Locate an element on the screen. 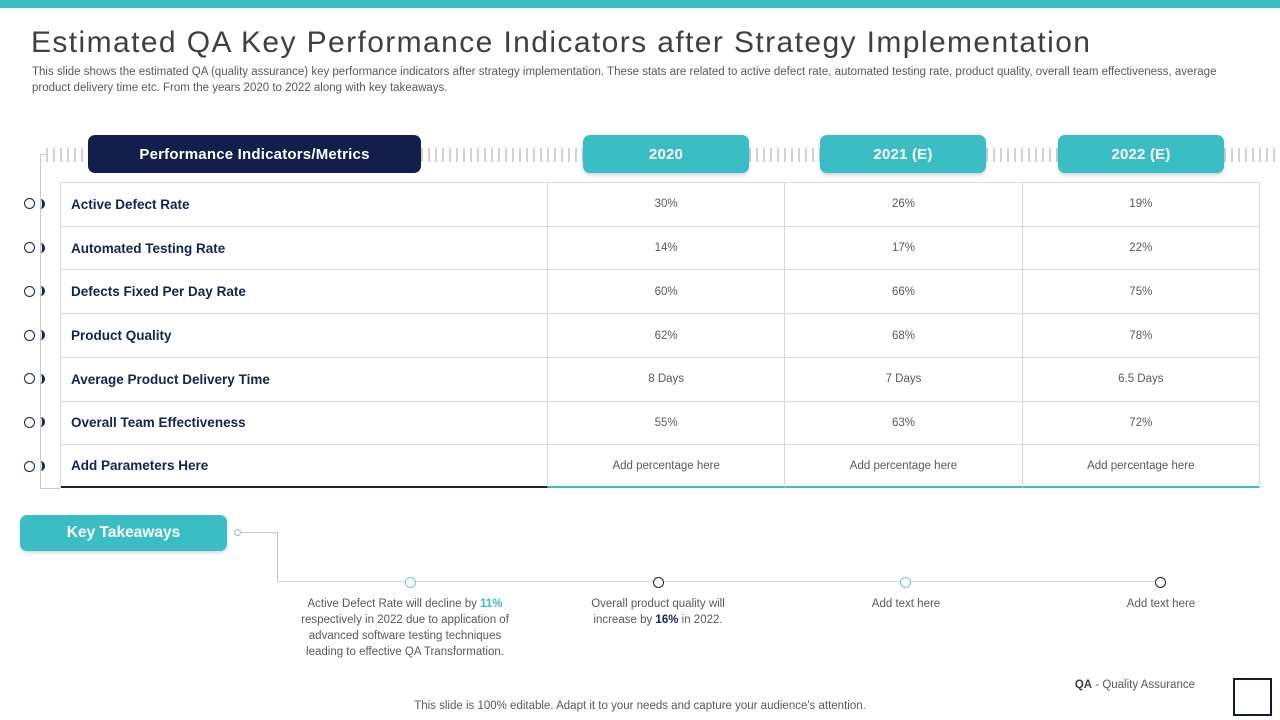 The height and width of the screenshot is (720, 1280). cell-value: 8 Days is located at coordinates (667, 379).